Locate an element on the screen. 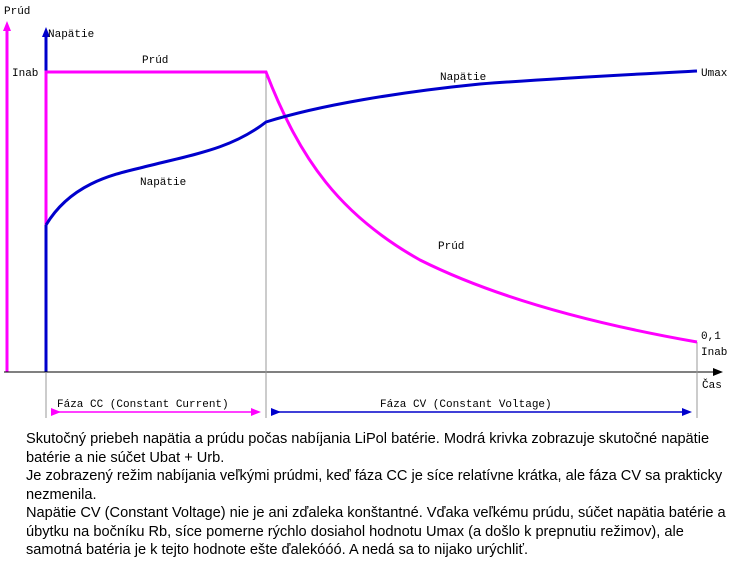  end-current-value-label: 0,1 is located at coordinates (711, 337).